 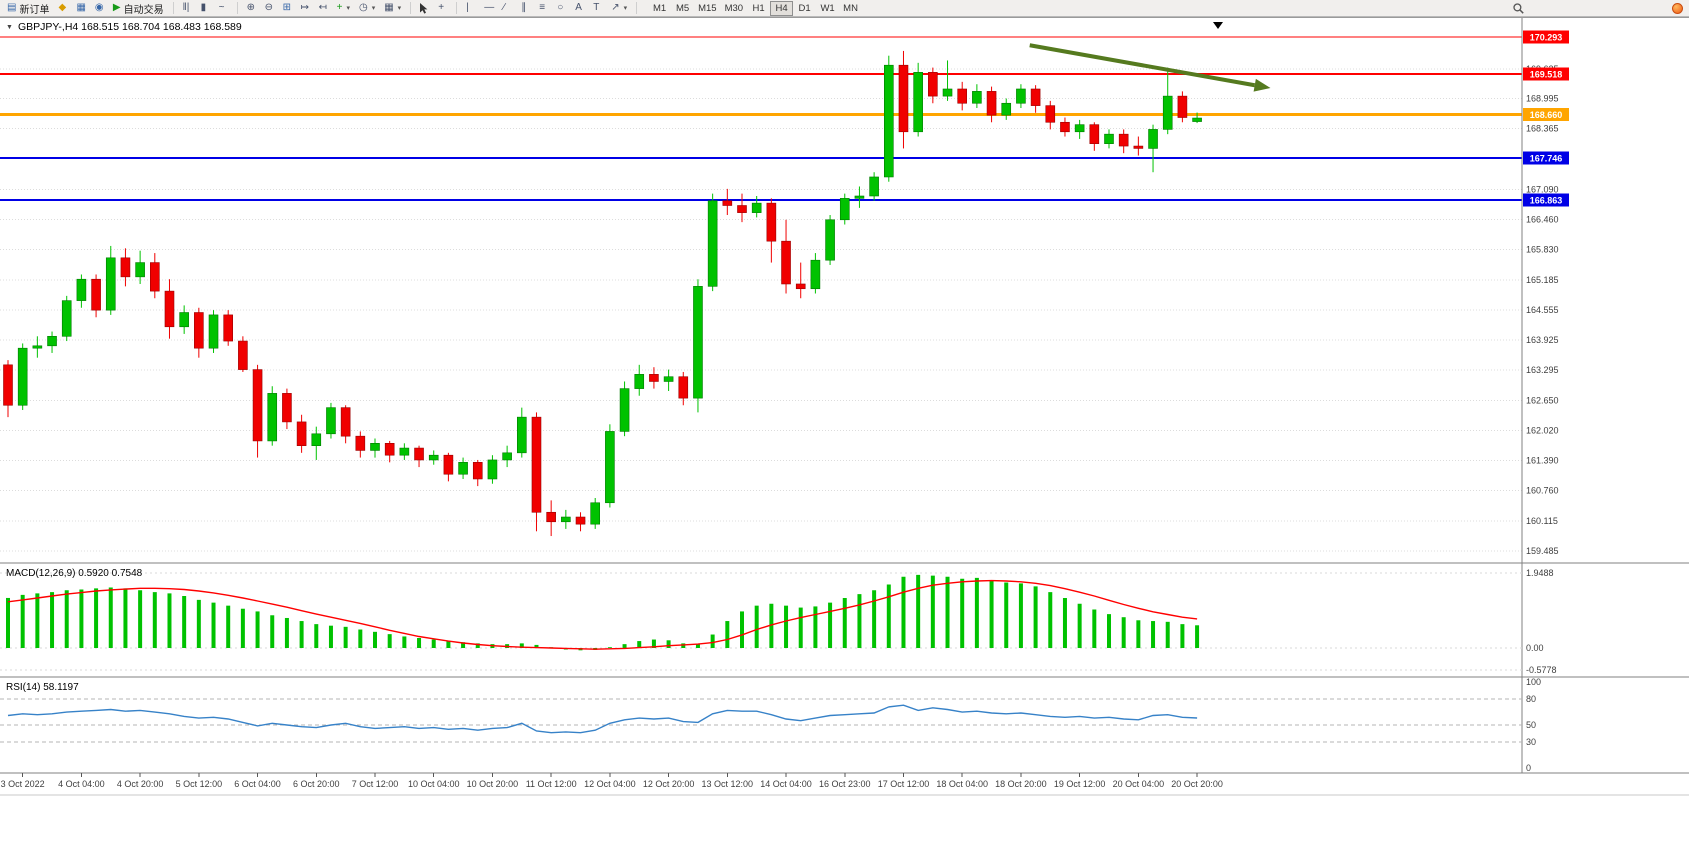 I want to click on shapes-button: ○, so click(x=561, y=8).